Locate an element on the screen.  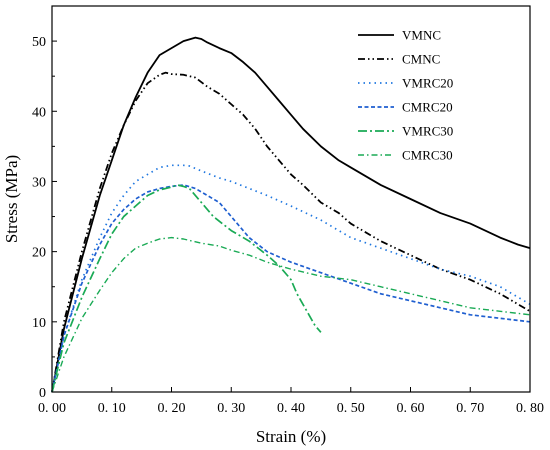
x-tick-label: 0. 50 is located at coordinates (351, 408).